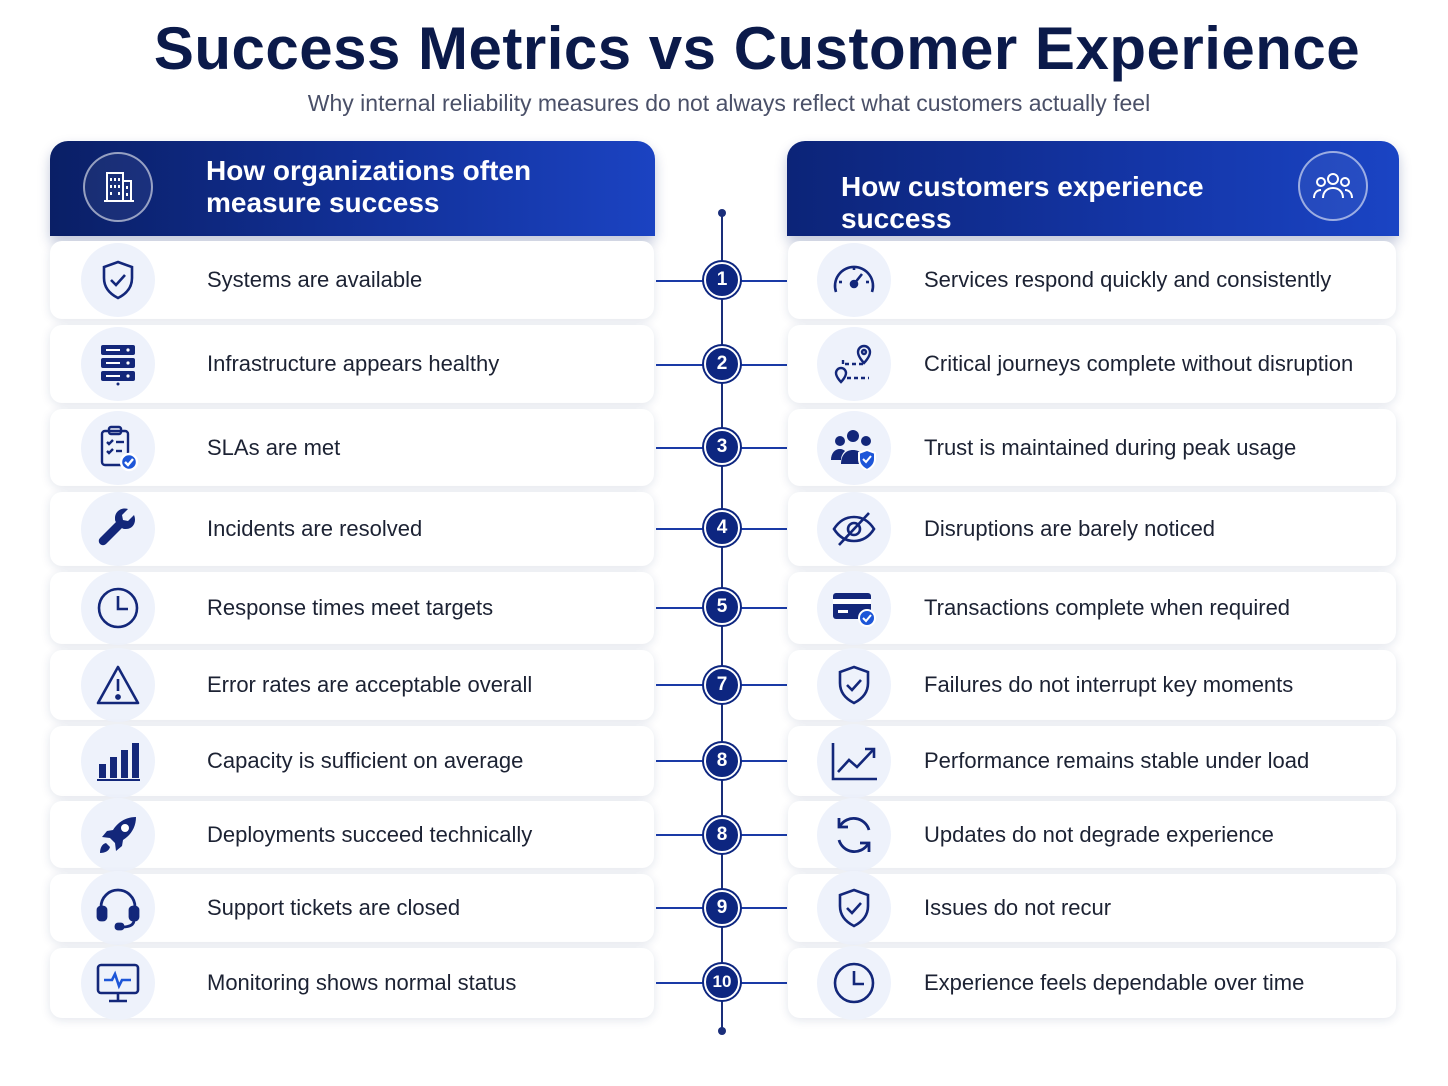 The image size is (1448, 1086). I want to click on building-icon, so click(118, 187).